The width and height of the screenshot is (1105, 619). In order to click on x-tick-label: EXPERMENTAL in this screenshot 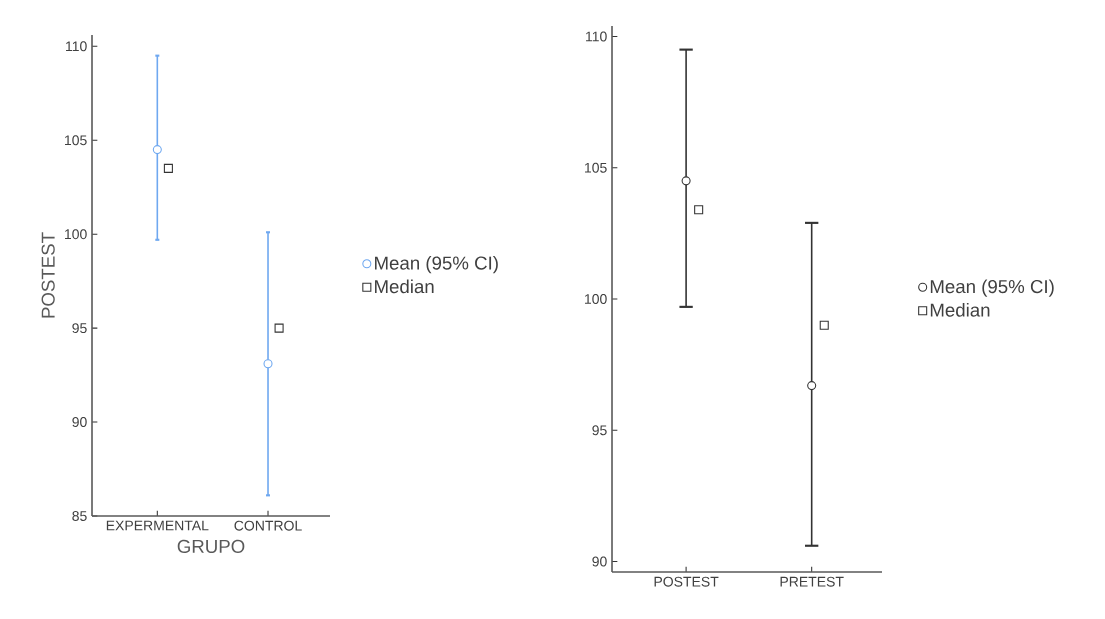, I will do `click(157, 525)`.